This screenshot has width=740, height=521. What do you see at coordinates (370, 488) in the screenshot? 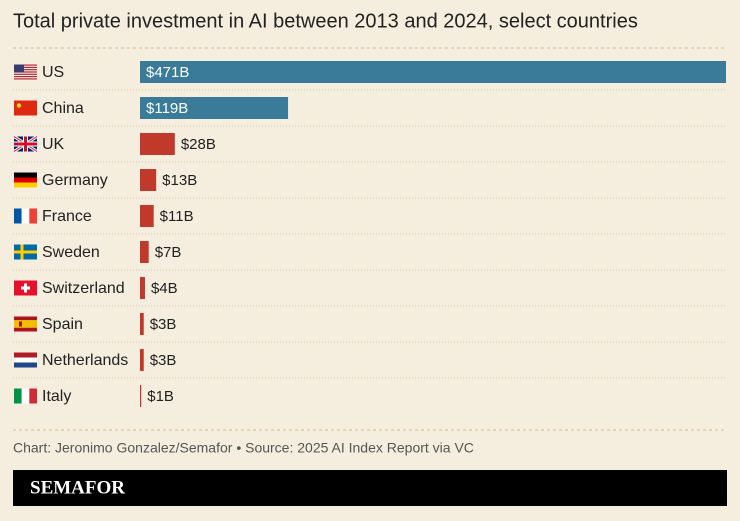
I see `logo-band` at bounding box center [370, 488].